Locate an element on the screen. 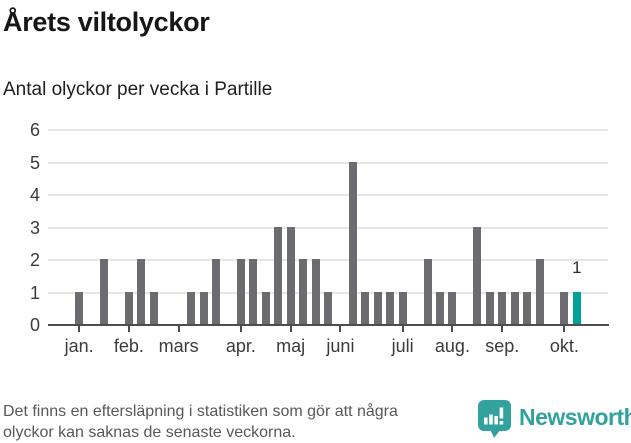 The height and width of the screenshot is (443, 631). highlight-value-label: 1 is located at coordinates (577, 267).